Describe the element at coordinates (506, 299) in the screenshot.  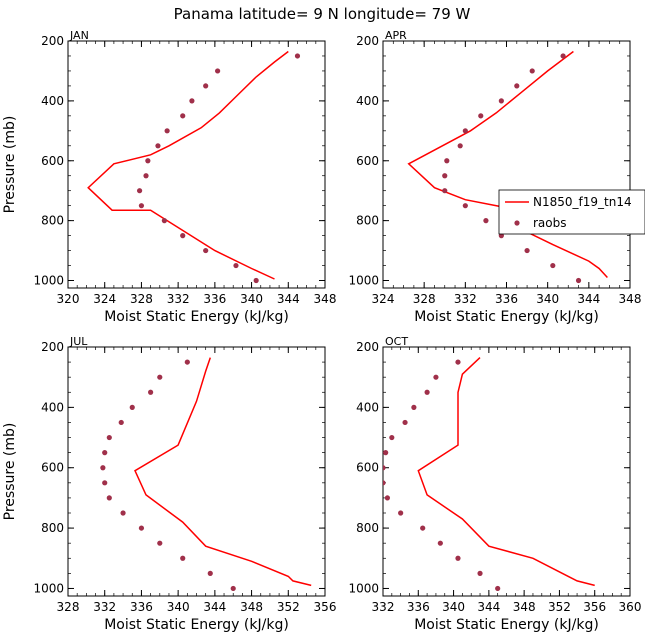
I see `apr-x-tick-label: 336` at that location.